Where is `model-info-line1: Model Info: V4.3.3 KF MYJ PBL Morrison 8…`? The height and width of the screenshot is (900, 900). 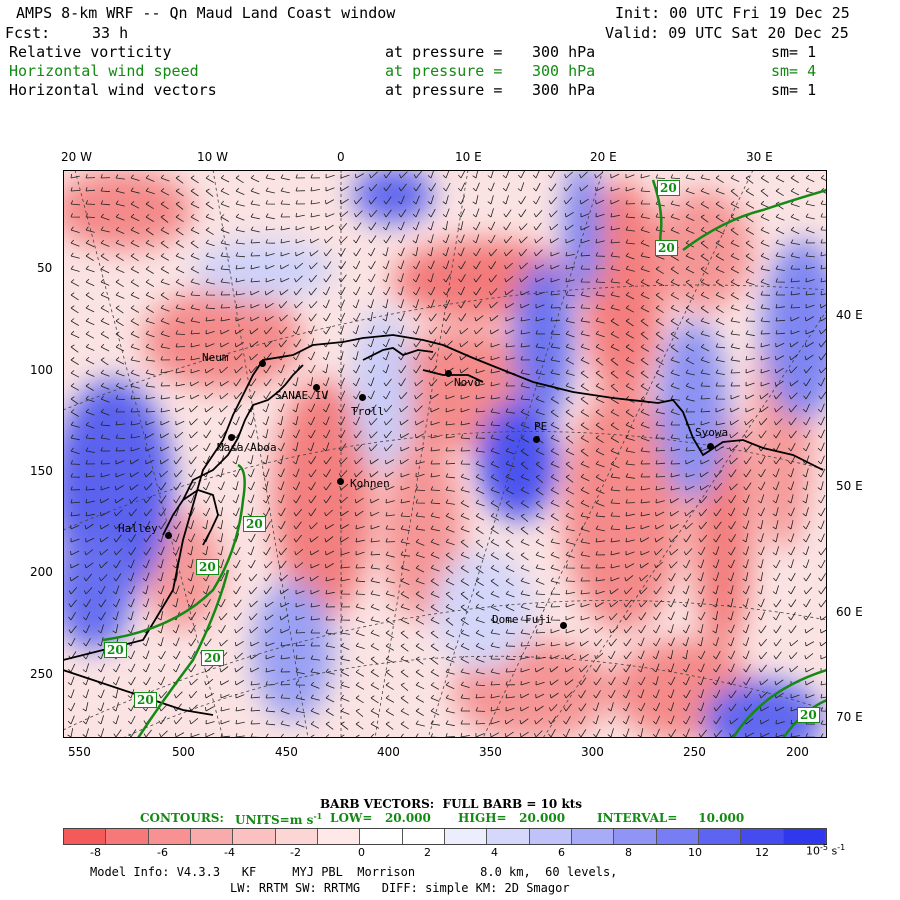 model-info-line1: Model Info: V4.3.3 KF MYJ PBL Morrison 8… is located at coordinates (354, 872).